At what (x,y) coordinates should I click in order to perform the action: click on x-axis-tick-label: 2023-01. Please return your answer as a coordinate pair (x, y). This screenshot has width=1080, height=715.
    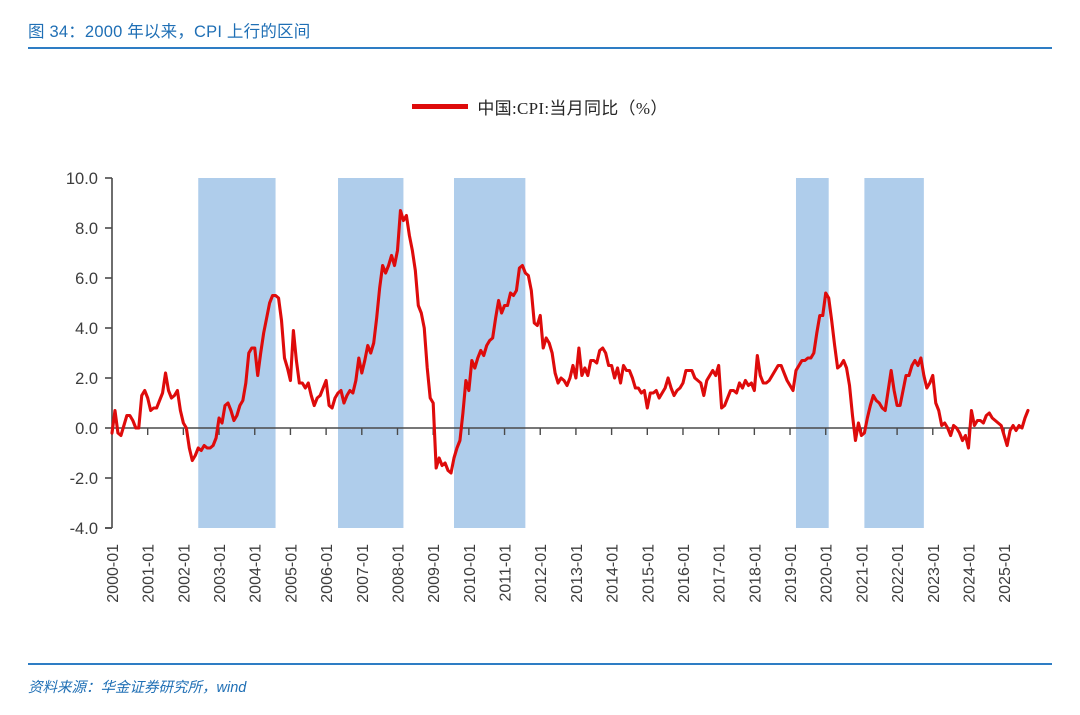
    Looking at the image, I should click on (934, 573).